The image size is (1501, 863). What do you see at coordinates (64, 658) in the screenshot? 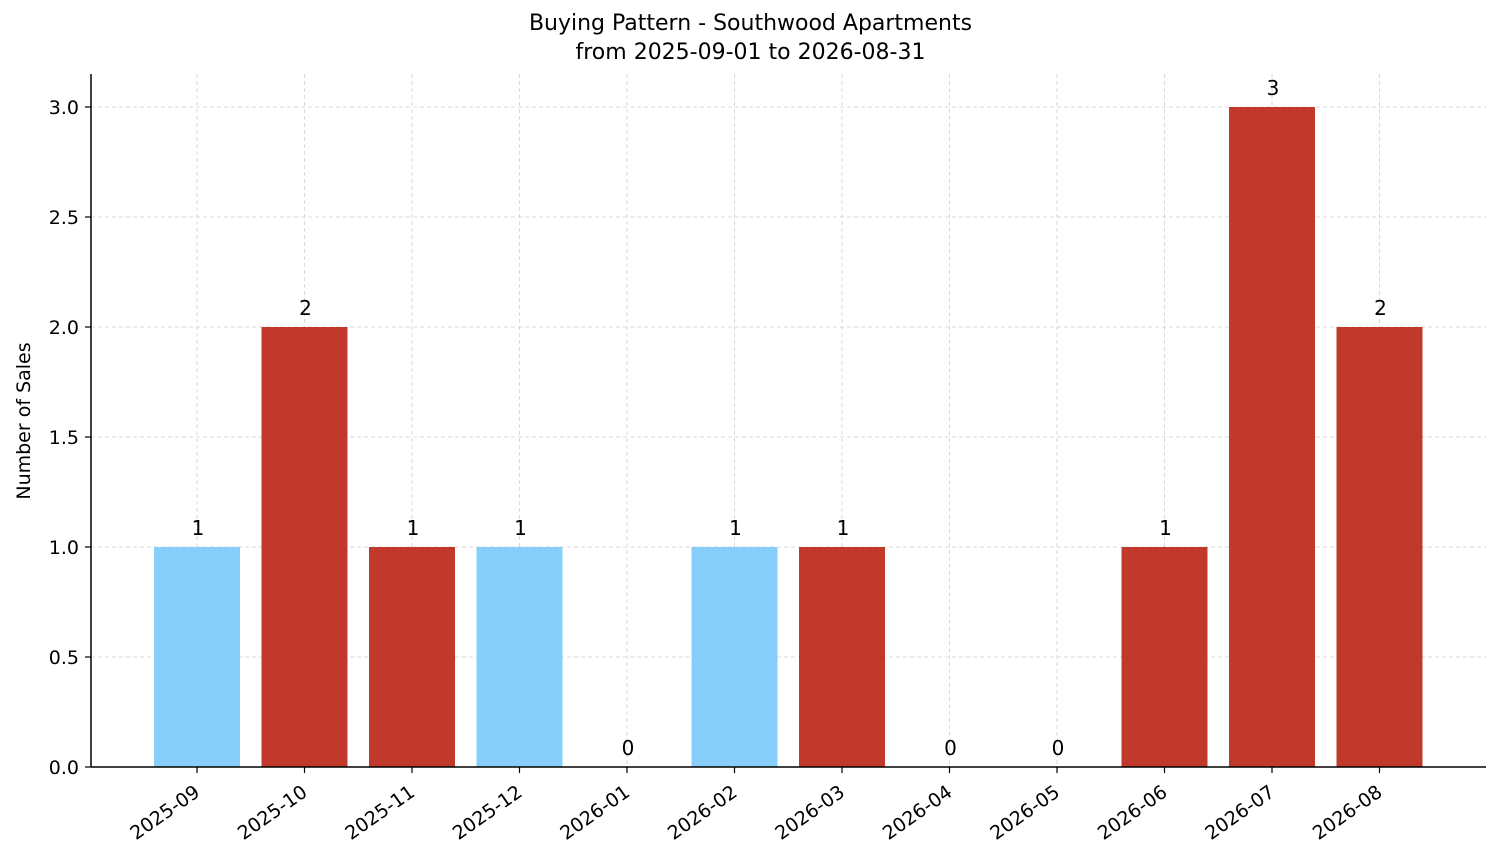
I see `y-tick-label: 0.5` at bounding box center [64, 658].